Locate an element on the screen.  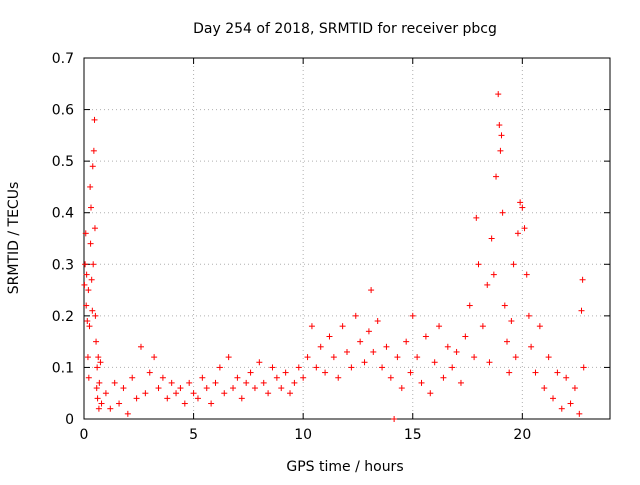
x-tick-label: 10 is located at coordinates (303, 435).